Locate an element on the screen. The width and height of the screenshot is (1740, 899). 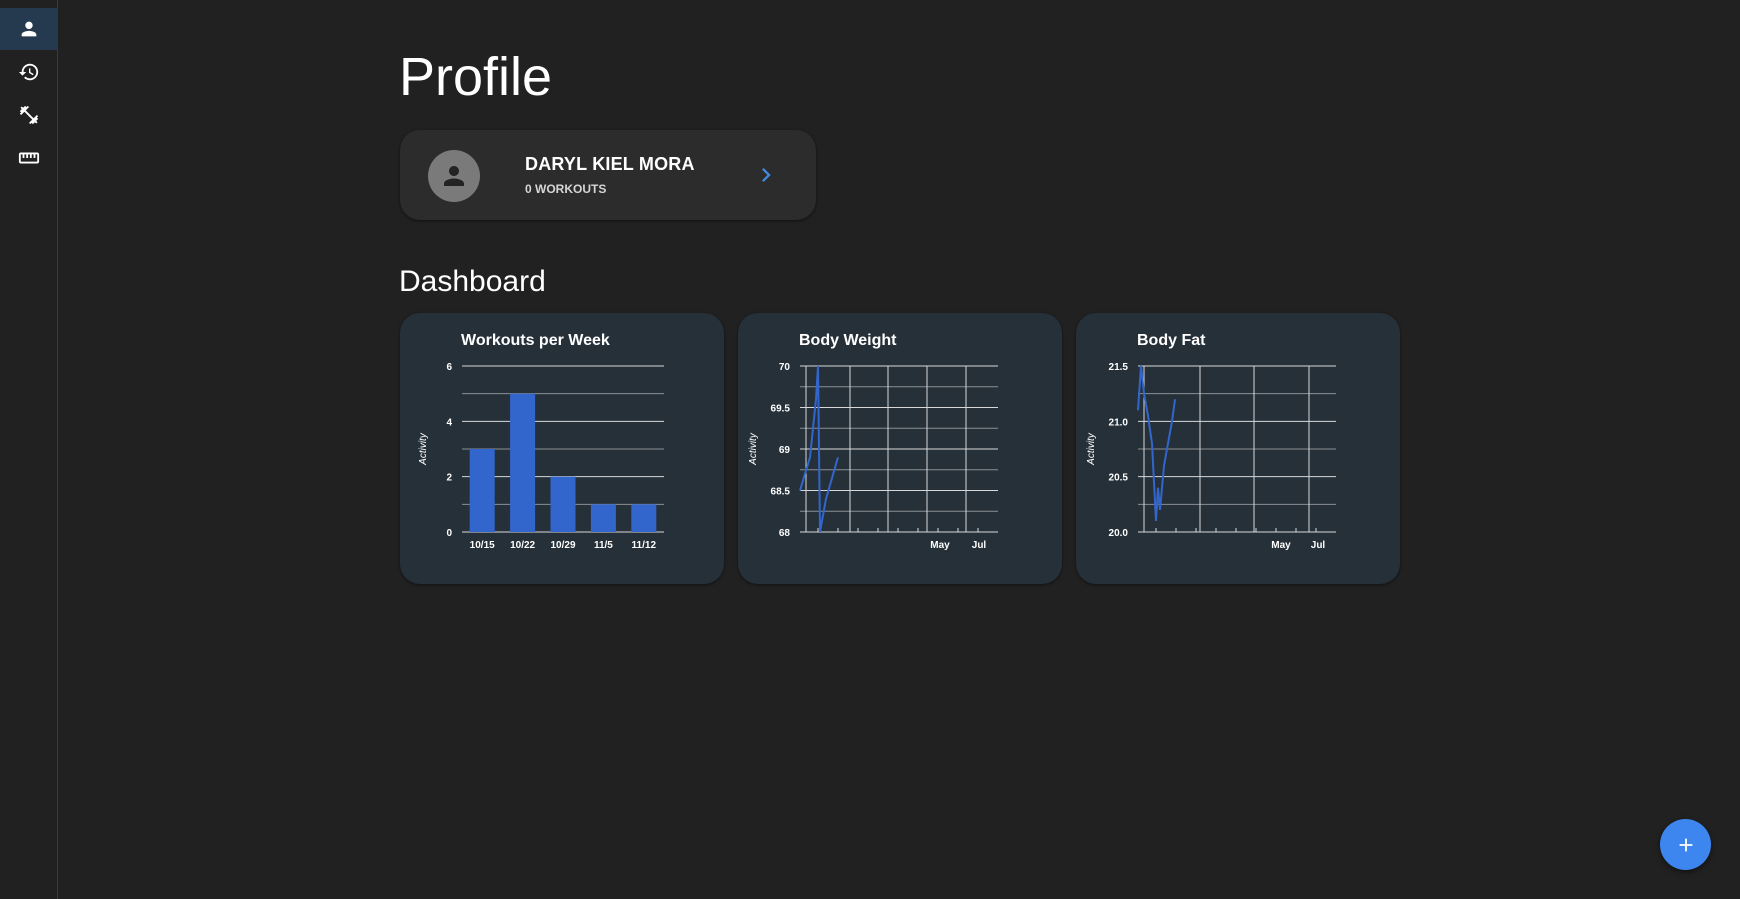
profile-card: DARYL KIEL MORA 0 WORKOUTS is located at coordinates (608, 175).